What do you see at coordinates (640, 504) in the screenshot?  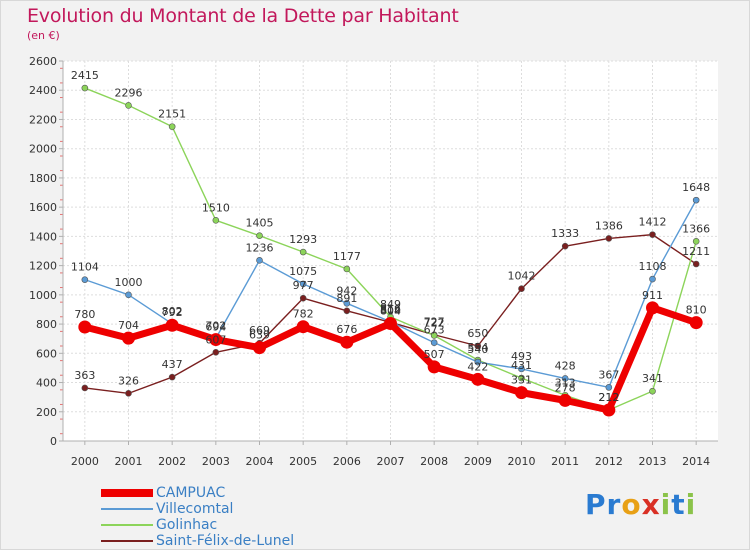 I see `proxiti-logo: Proxiti` at bounding box center [640, 504].